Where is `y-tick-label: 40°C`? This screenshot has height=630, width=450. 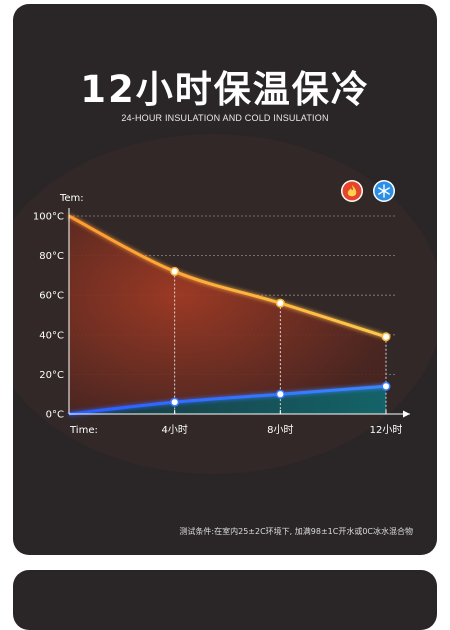 y-tick-label: 40°C is located at coordinates (51, 335).